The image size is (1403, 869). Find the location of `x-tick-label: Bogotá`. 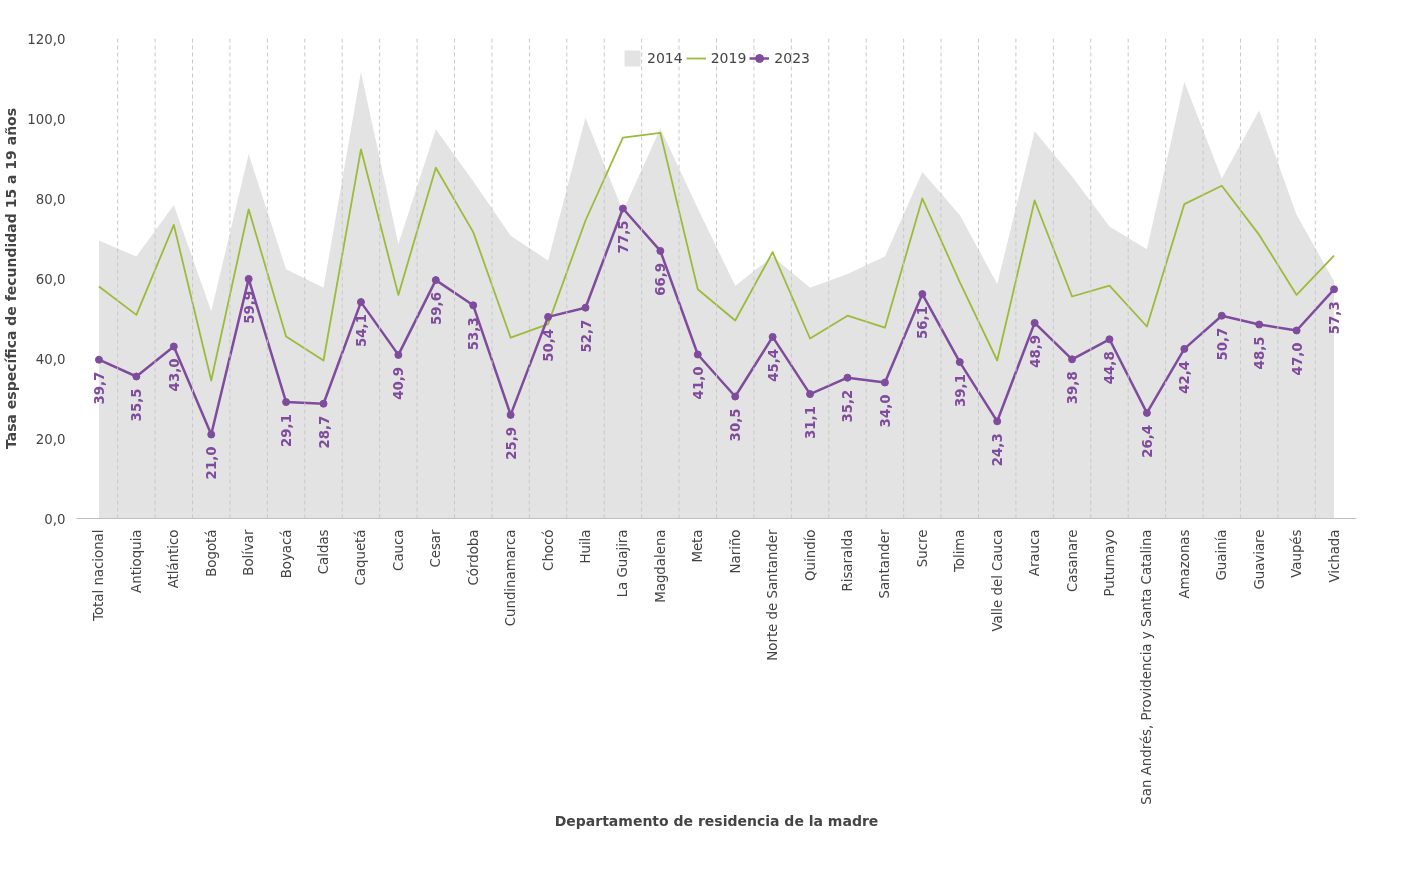

x-tick-label: Bogotá is located at coordinates (211, 553).